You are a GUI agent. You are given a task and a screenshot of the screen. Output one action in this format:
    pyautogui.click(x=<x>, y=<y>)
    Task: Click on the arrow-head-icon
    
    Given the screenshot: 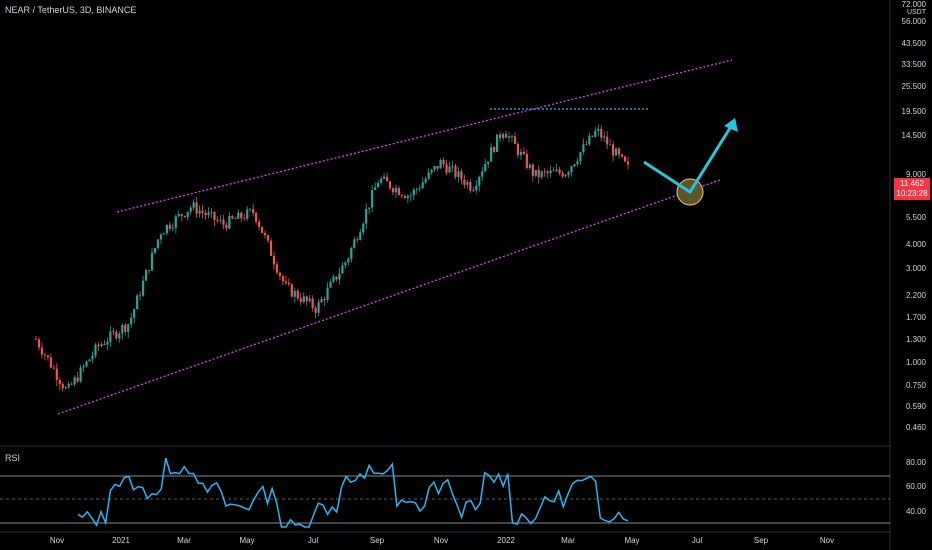 What is the action you would take?
    pyautogui.click(x=731, y=125)
    